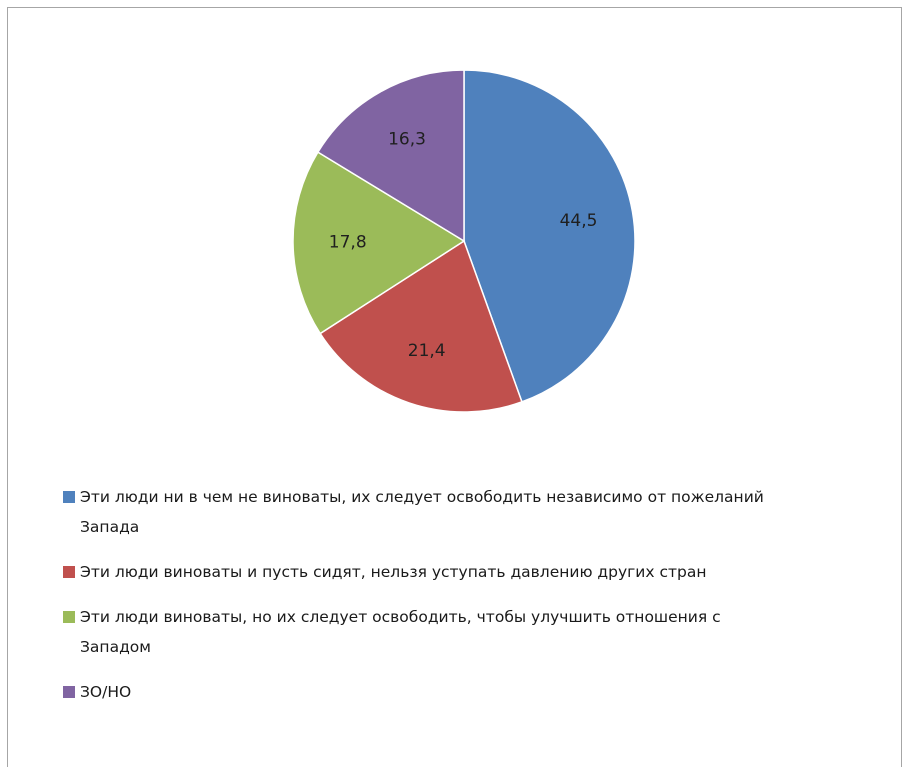  Describe the element at coordinates (348, 242) in the screenshot. I see `slice-data-label: 17,8` at that location.